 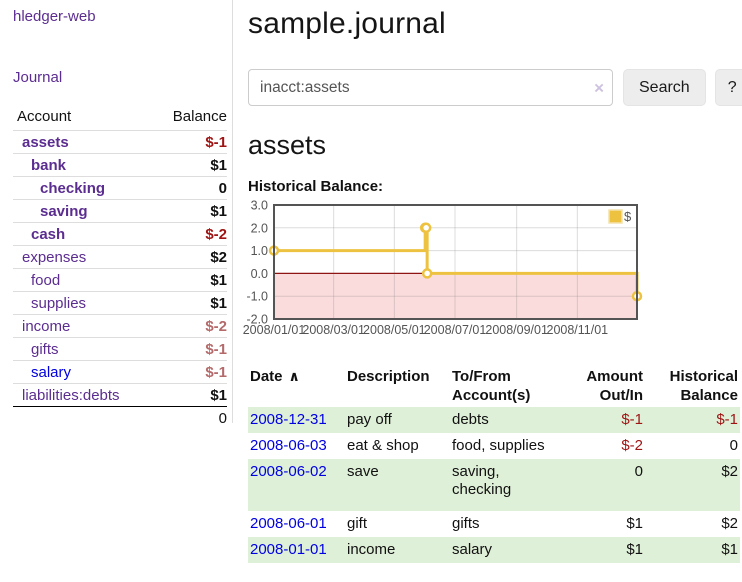 I want to click on sidebar-account-link: saving, so click(x=64, y=211).